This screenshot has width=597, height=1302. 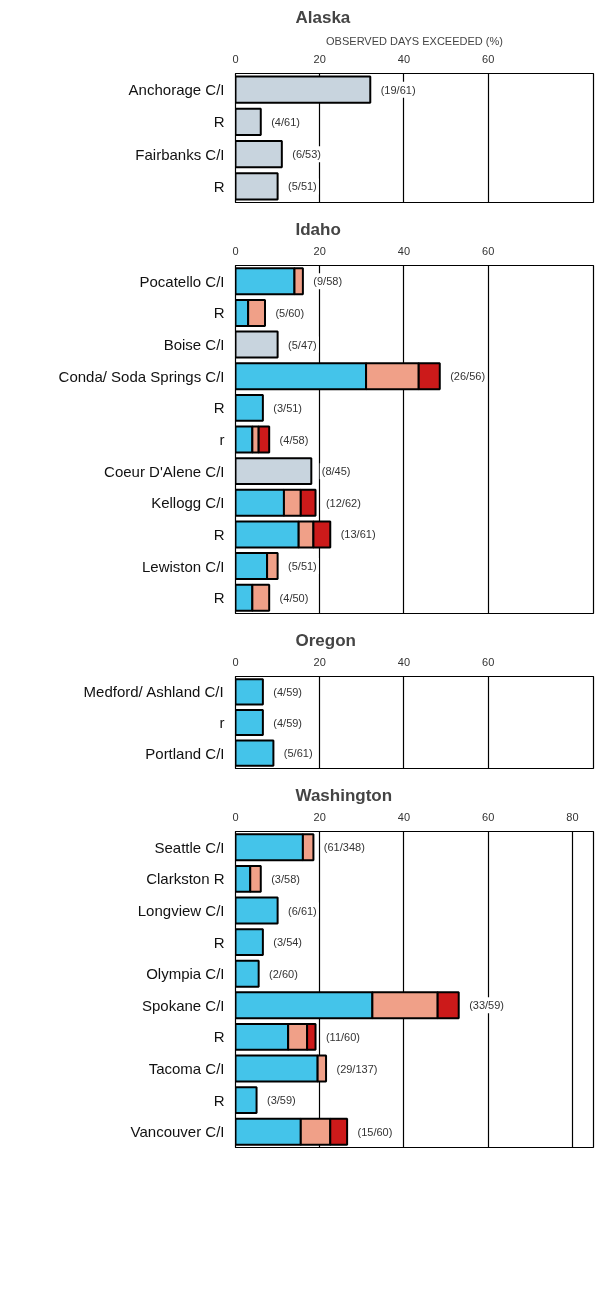 What do you see at coordinates (302, 910) in the screenshot?
I see `text: (6/61)` at bounding box center [302, 910].